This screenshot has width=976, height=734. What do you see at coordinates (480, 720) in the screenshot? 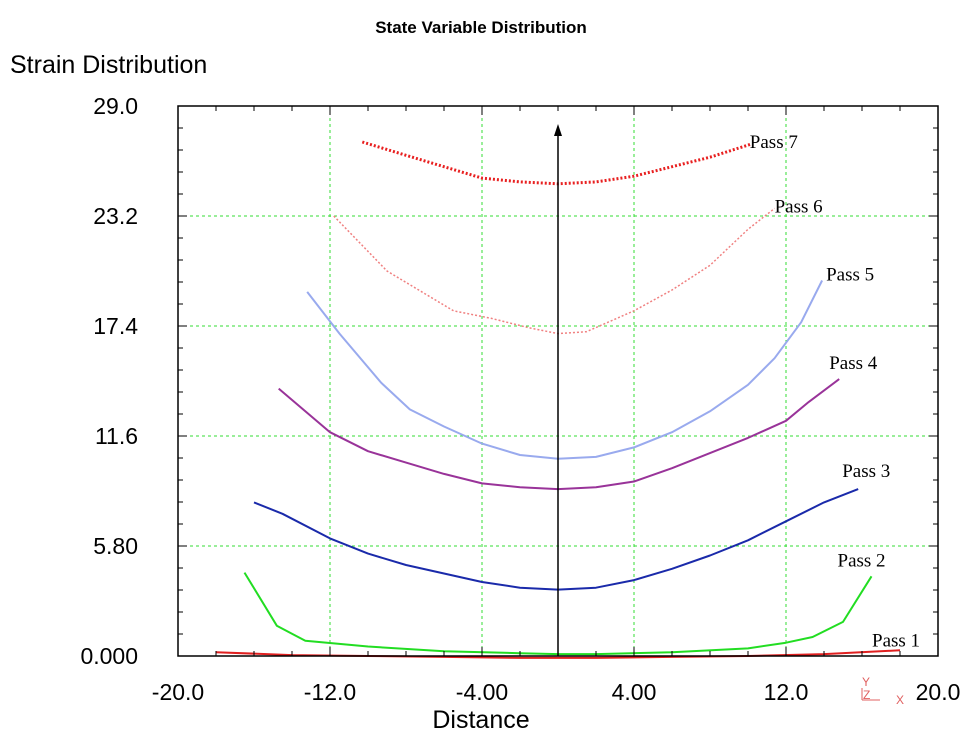
I see `x-axis-label: Distance` at bounding box center [480, 720].